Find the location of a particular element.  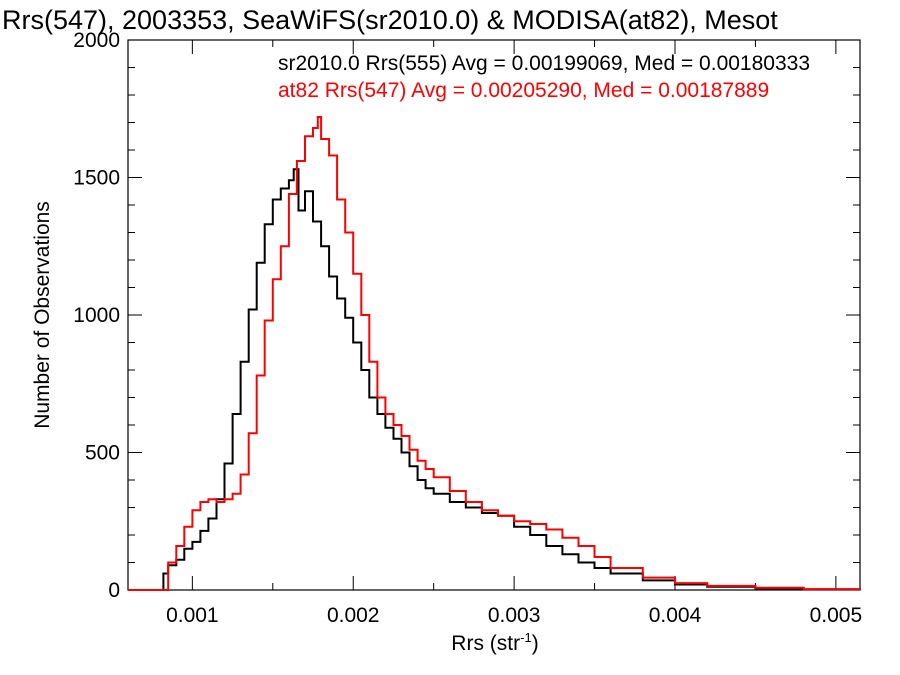

y-tick-label: 1500 is located at coordinates (96, 178).